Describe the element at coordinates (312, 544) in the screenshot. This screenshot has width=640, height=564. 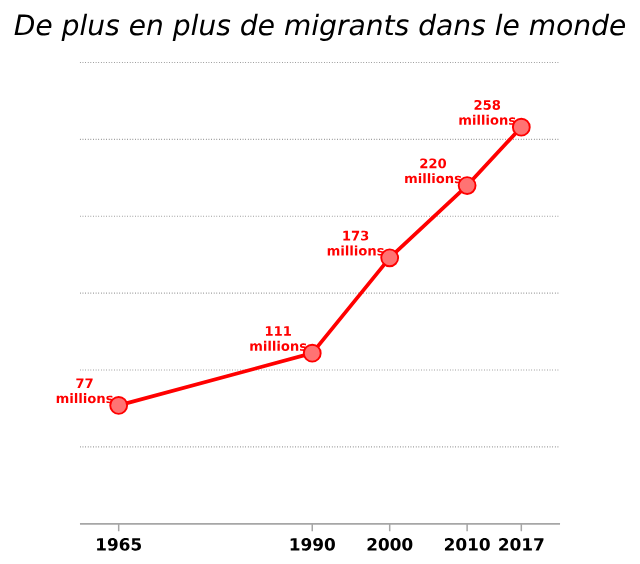
I see `x-tick-label: 1990` at that location.